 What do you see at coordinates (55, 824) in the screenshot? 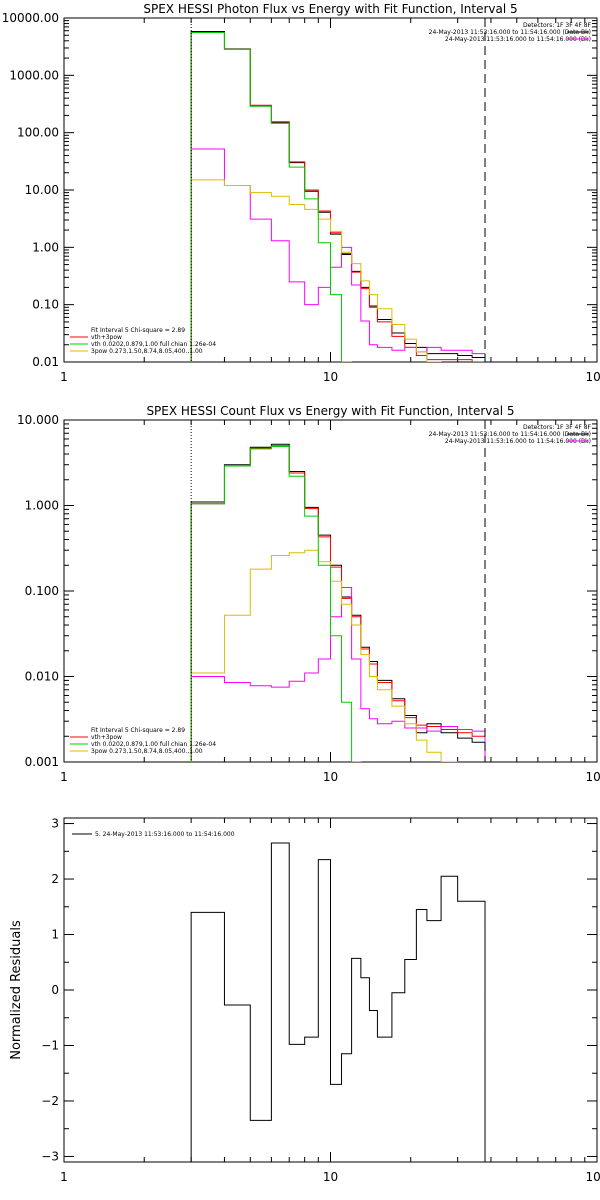
I see `y-tick-label: 3` at bounding box center [55, 824].